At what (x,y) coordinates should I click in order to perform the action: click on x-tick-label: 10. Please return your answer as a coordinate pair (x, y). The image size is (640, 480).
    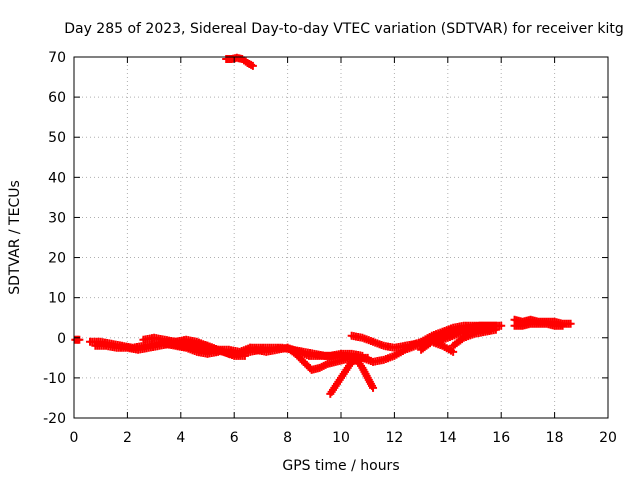
    Looking at the image, I should click on (341, 438).